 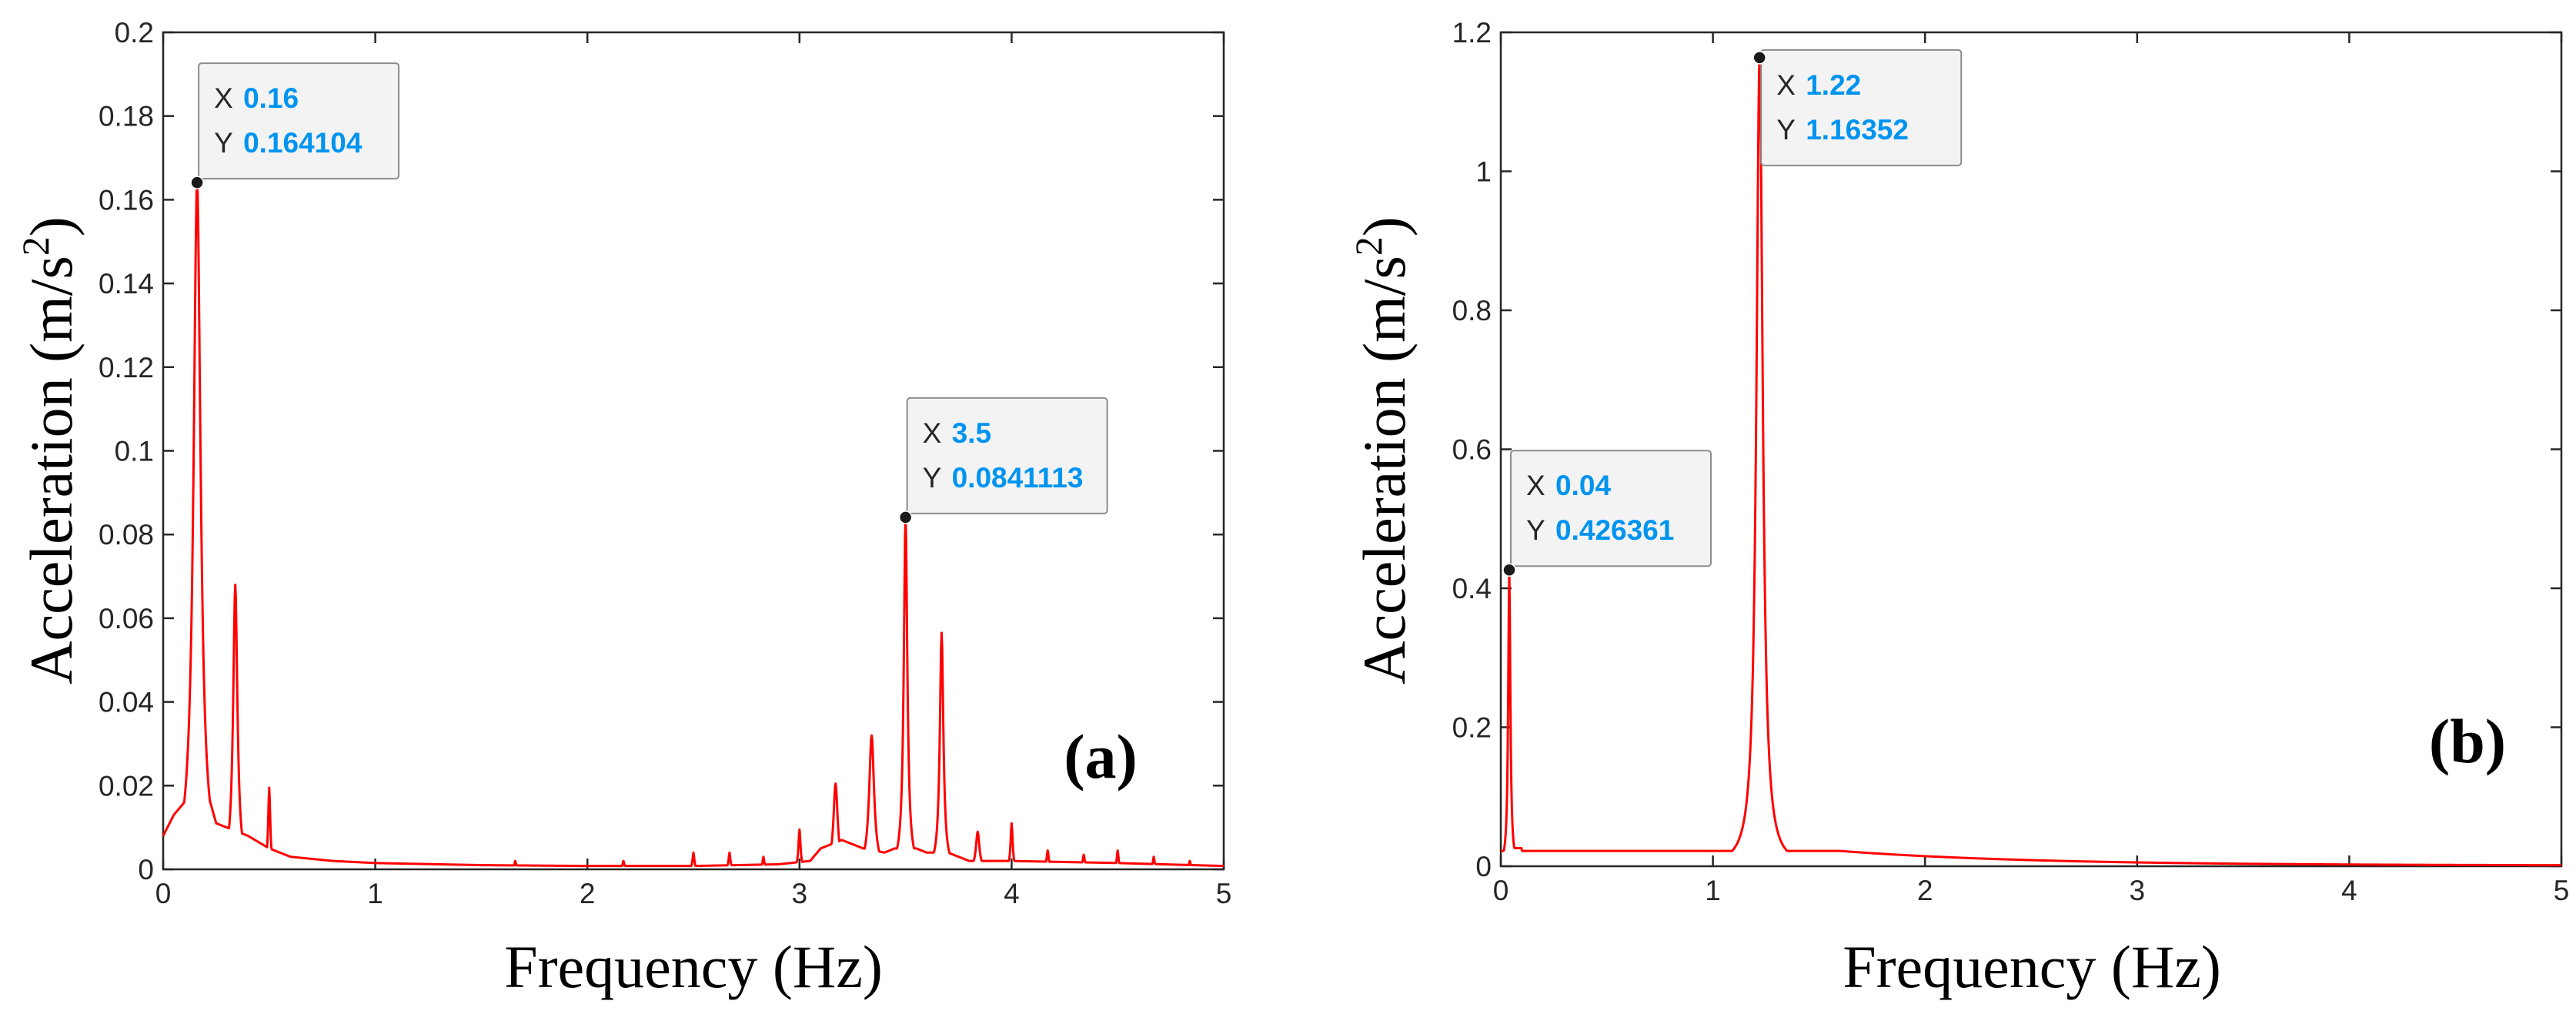 What do you see at coordinates (1382, 450) in the screenshot?
I see `y-axis-label-b: Acceleration (m/s2)` at bounding box center [1382, 450].